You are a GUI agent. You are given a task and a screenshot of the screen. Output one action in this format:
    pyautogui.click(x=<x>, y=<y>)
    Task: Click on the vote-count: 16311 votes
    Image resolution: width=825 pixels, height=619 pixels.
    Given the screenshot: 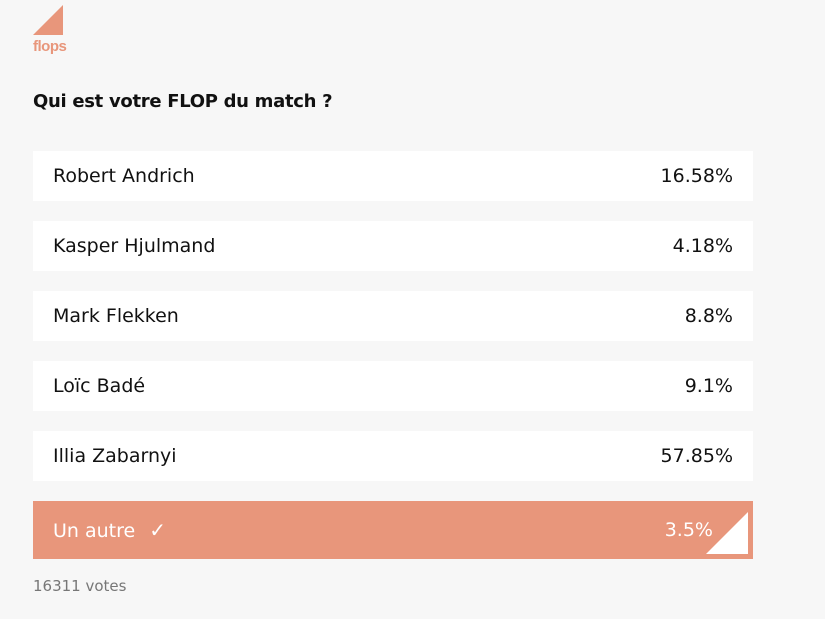 What is the action you would take?
    pyautogui.click(x=80, y=586)
    